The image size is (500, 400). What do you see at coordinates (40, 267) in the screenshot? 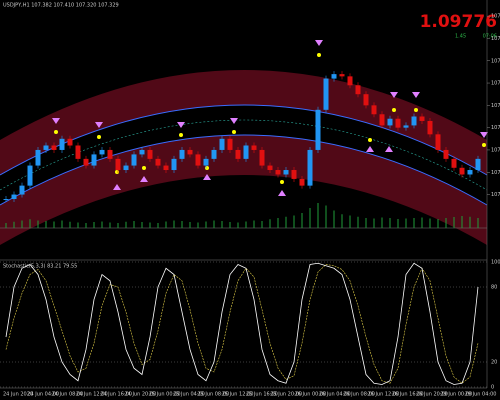
I see `stochastic-label: Stochastic(5,3,3) 83.21 79.55` at bounding box center [40, 267].